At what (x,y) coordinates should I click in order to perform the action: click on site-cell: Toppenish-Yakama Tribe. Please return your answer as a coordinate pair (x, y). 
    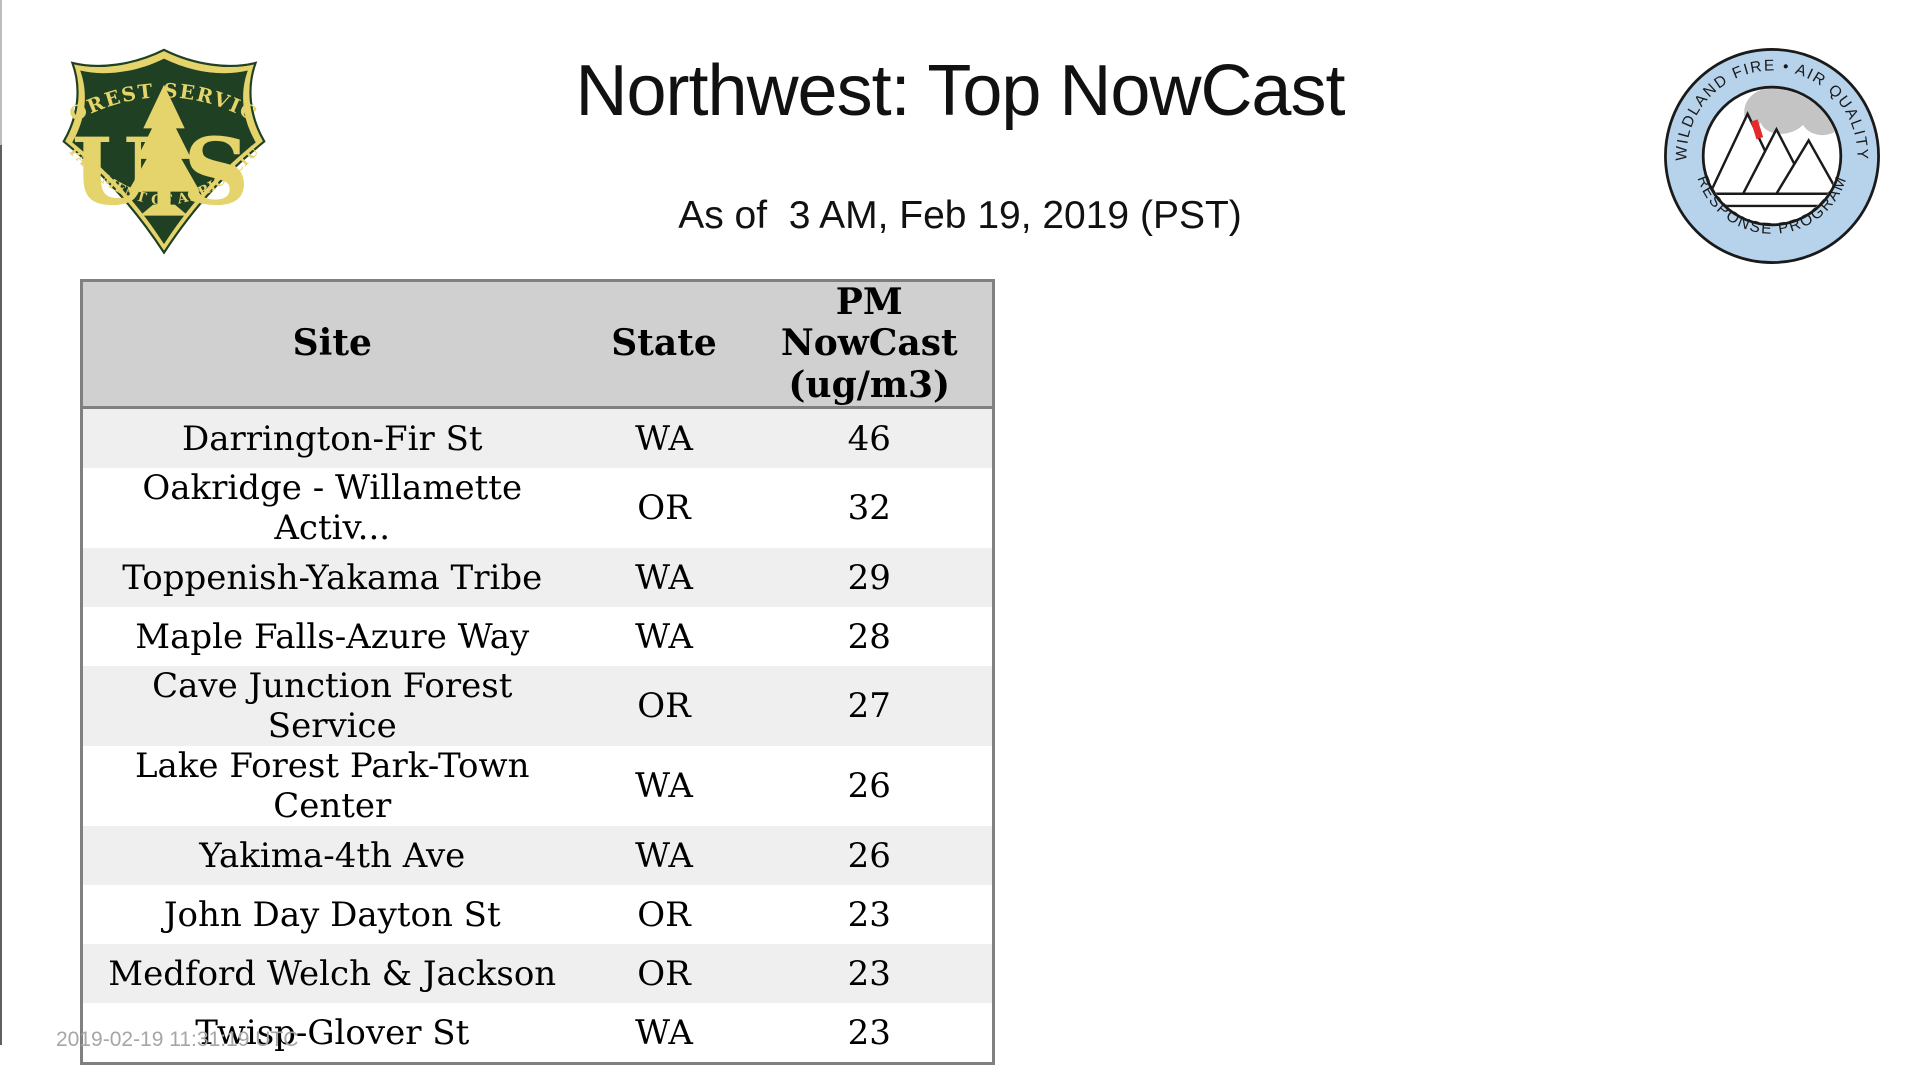
    Looking at the image, I should click on (331, 577).